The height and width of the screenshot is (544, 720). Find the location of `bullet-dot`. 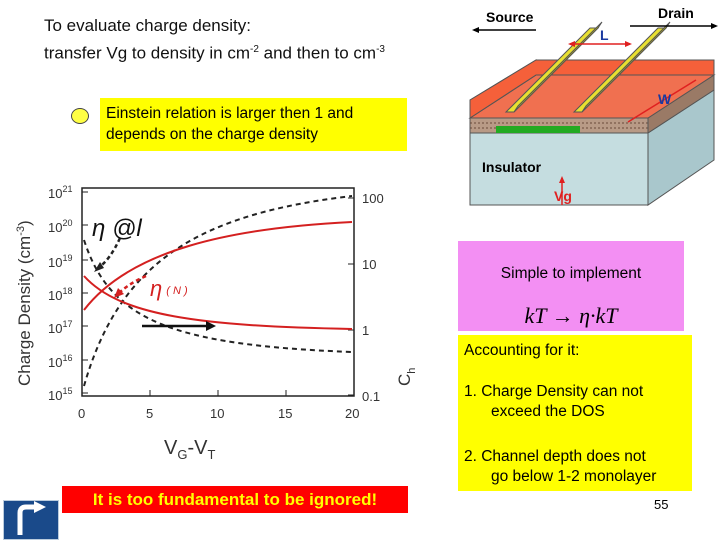

bullet-dot is located at coordinates (80, 116).